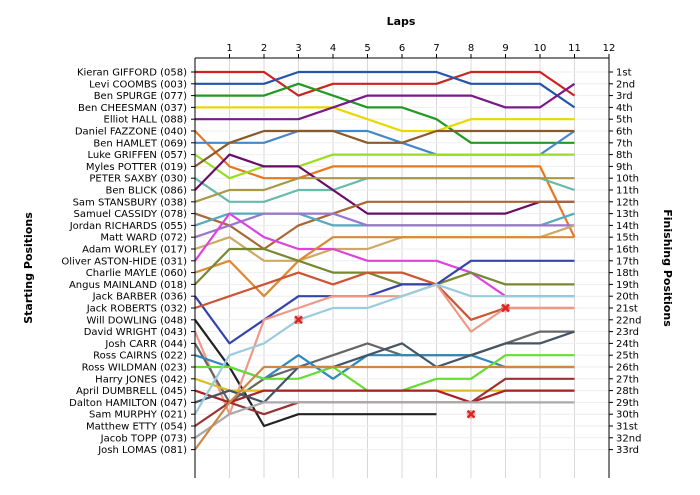 The image size is (700, 495). What do you see at coordinates (333, 48) in the screenshot?
I see `lap-label: 4` at bounding box center [333, 48].